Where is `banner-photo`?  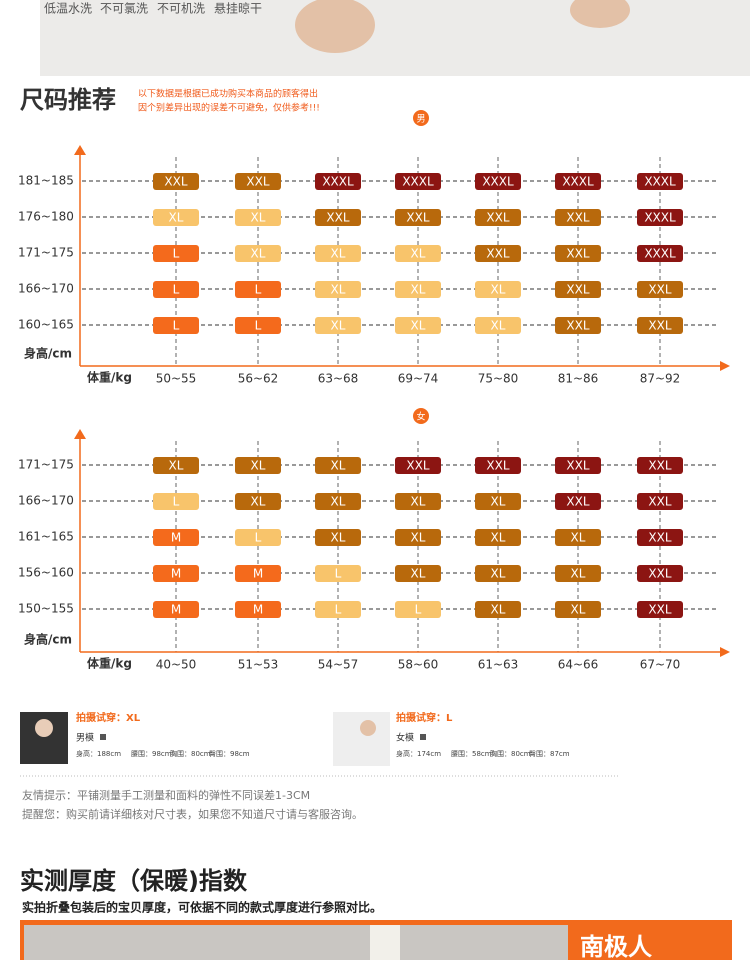 banner-photo is located at coordinates (395, 38).